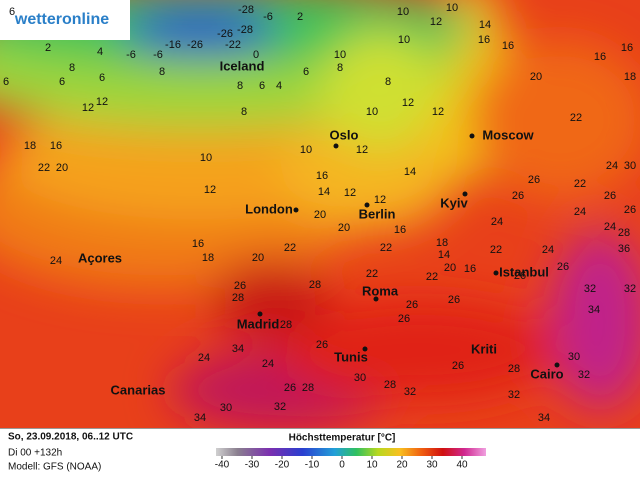 This screenshot has height=483, width=640. What do you see at coordinates (454, 202) in the screenshot?
I see `city-label: Kyiv` at bounding box center [454, 202].